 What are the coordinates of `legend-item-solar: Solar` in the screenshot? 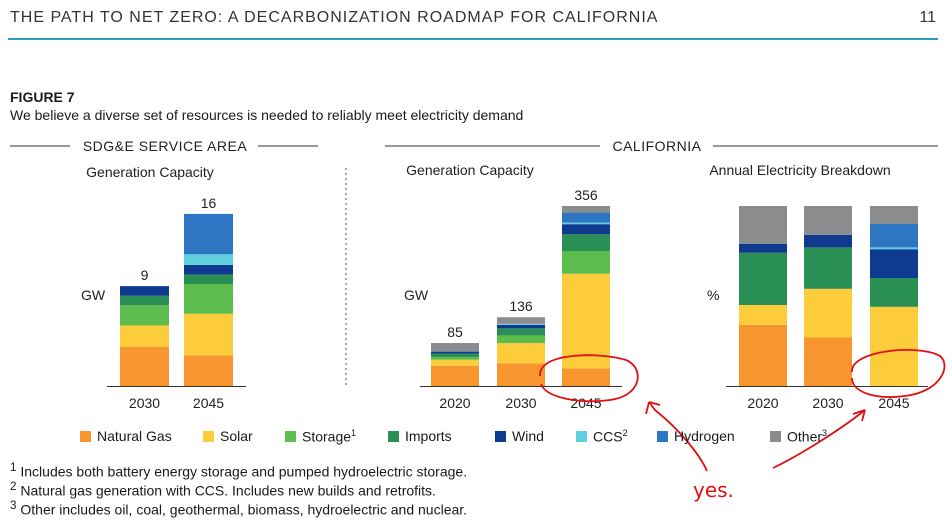 It's located at (228, 436).